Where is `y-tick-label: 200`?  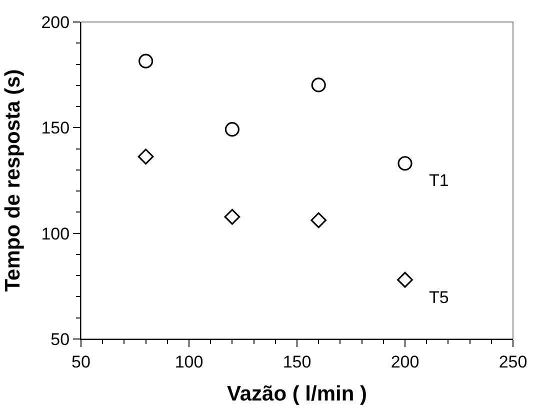 y-tick-label: 200 is located at coordinates (55, 22).